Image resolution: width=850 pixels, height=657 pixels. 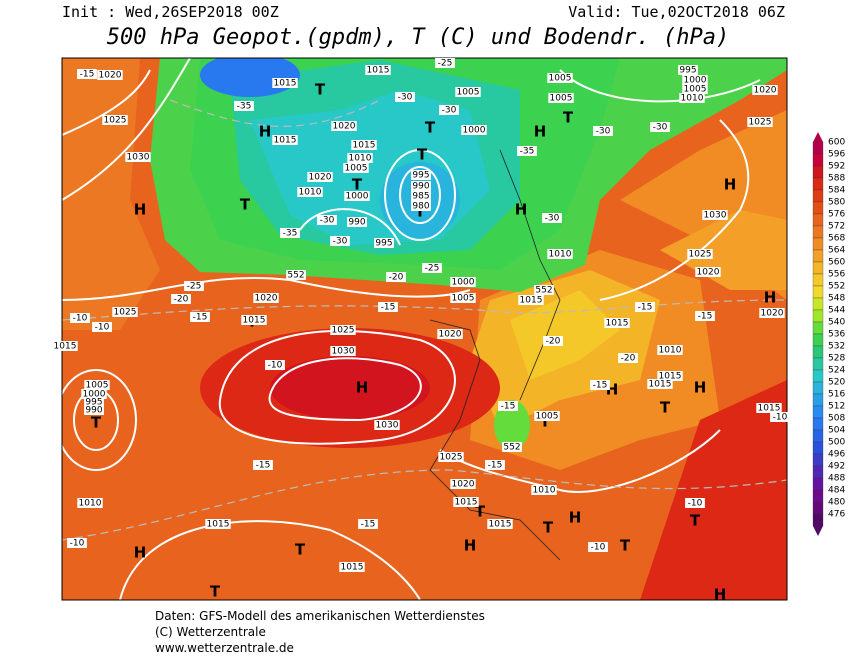 I want to click on contour-label: 552, so click(x=511, y=448).